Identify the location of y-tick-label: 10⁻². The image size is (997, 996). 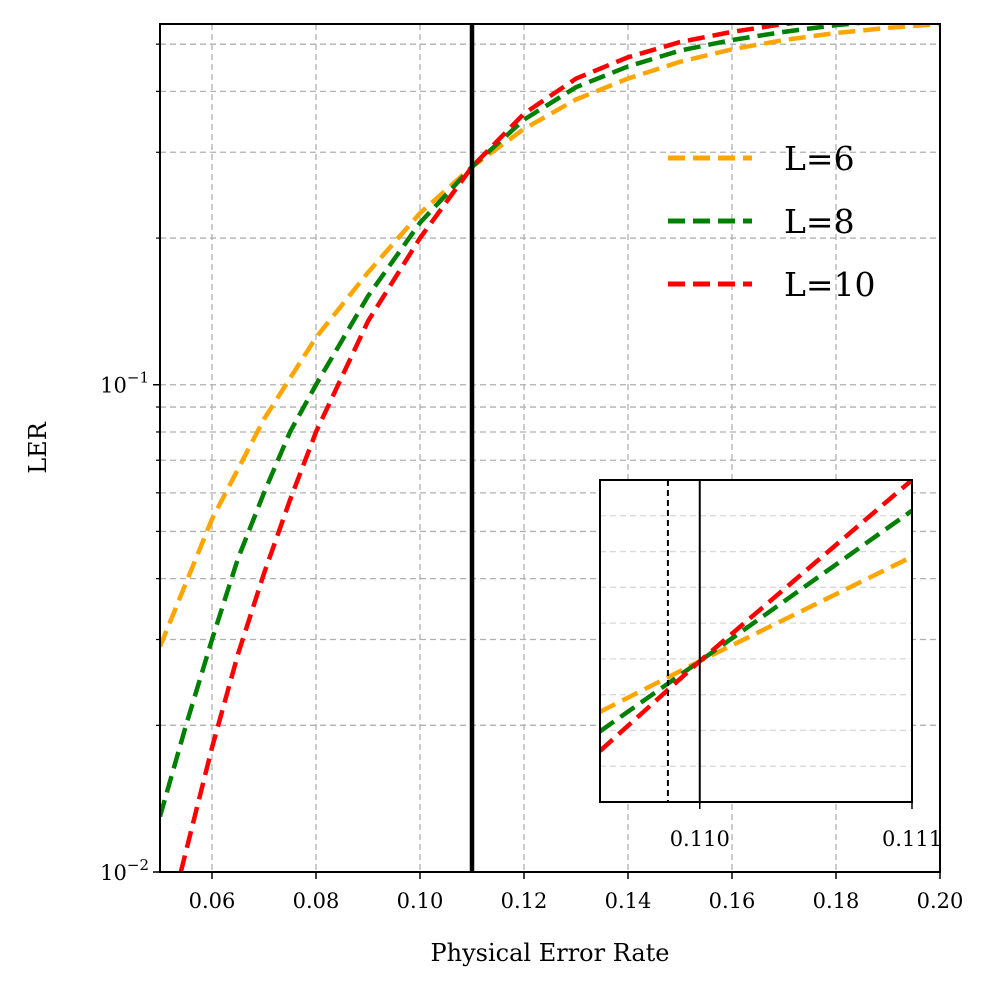
(124, 870).